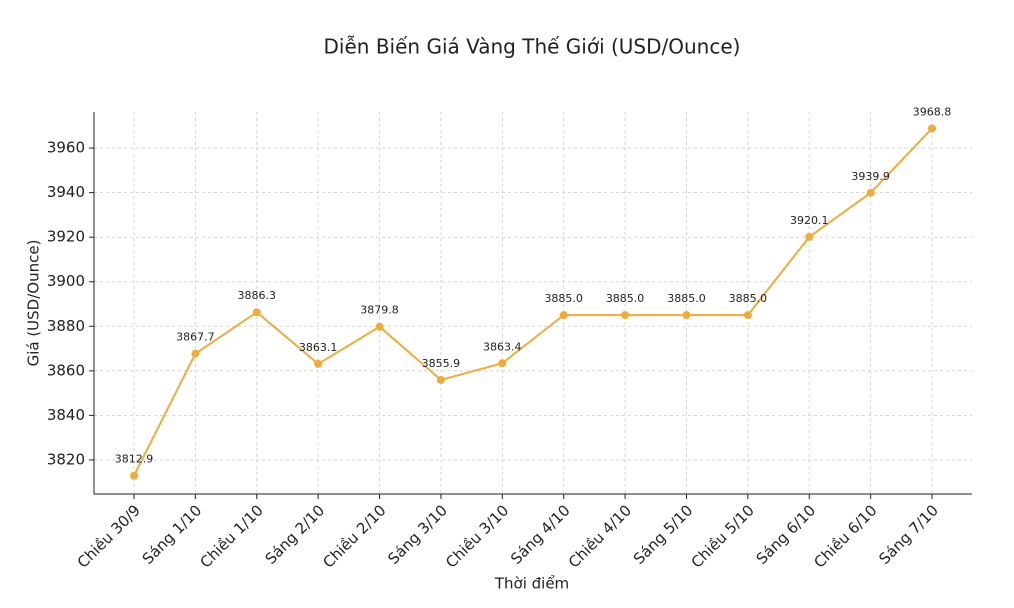 The width and height of the screenshot is (1014, 608). What do you see at coordinates (786, 534) in the screenshot?
I see `x-tick-label: Sáng 6/10` at bounding box center [786, 534].